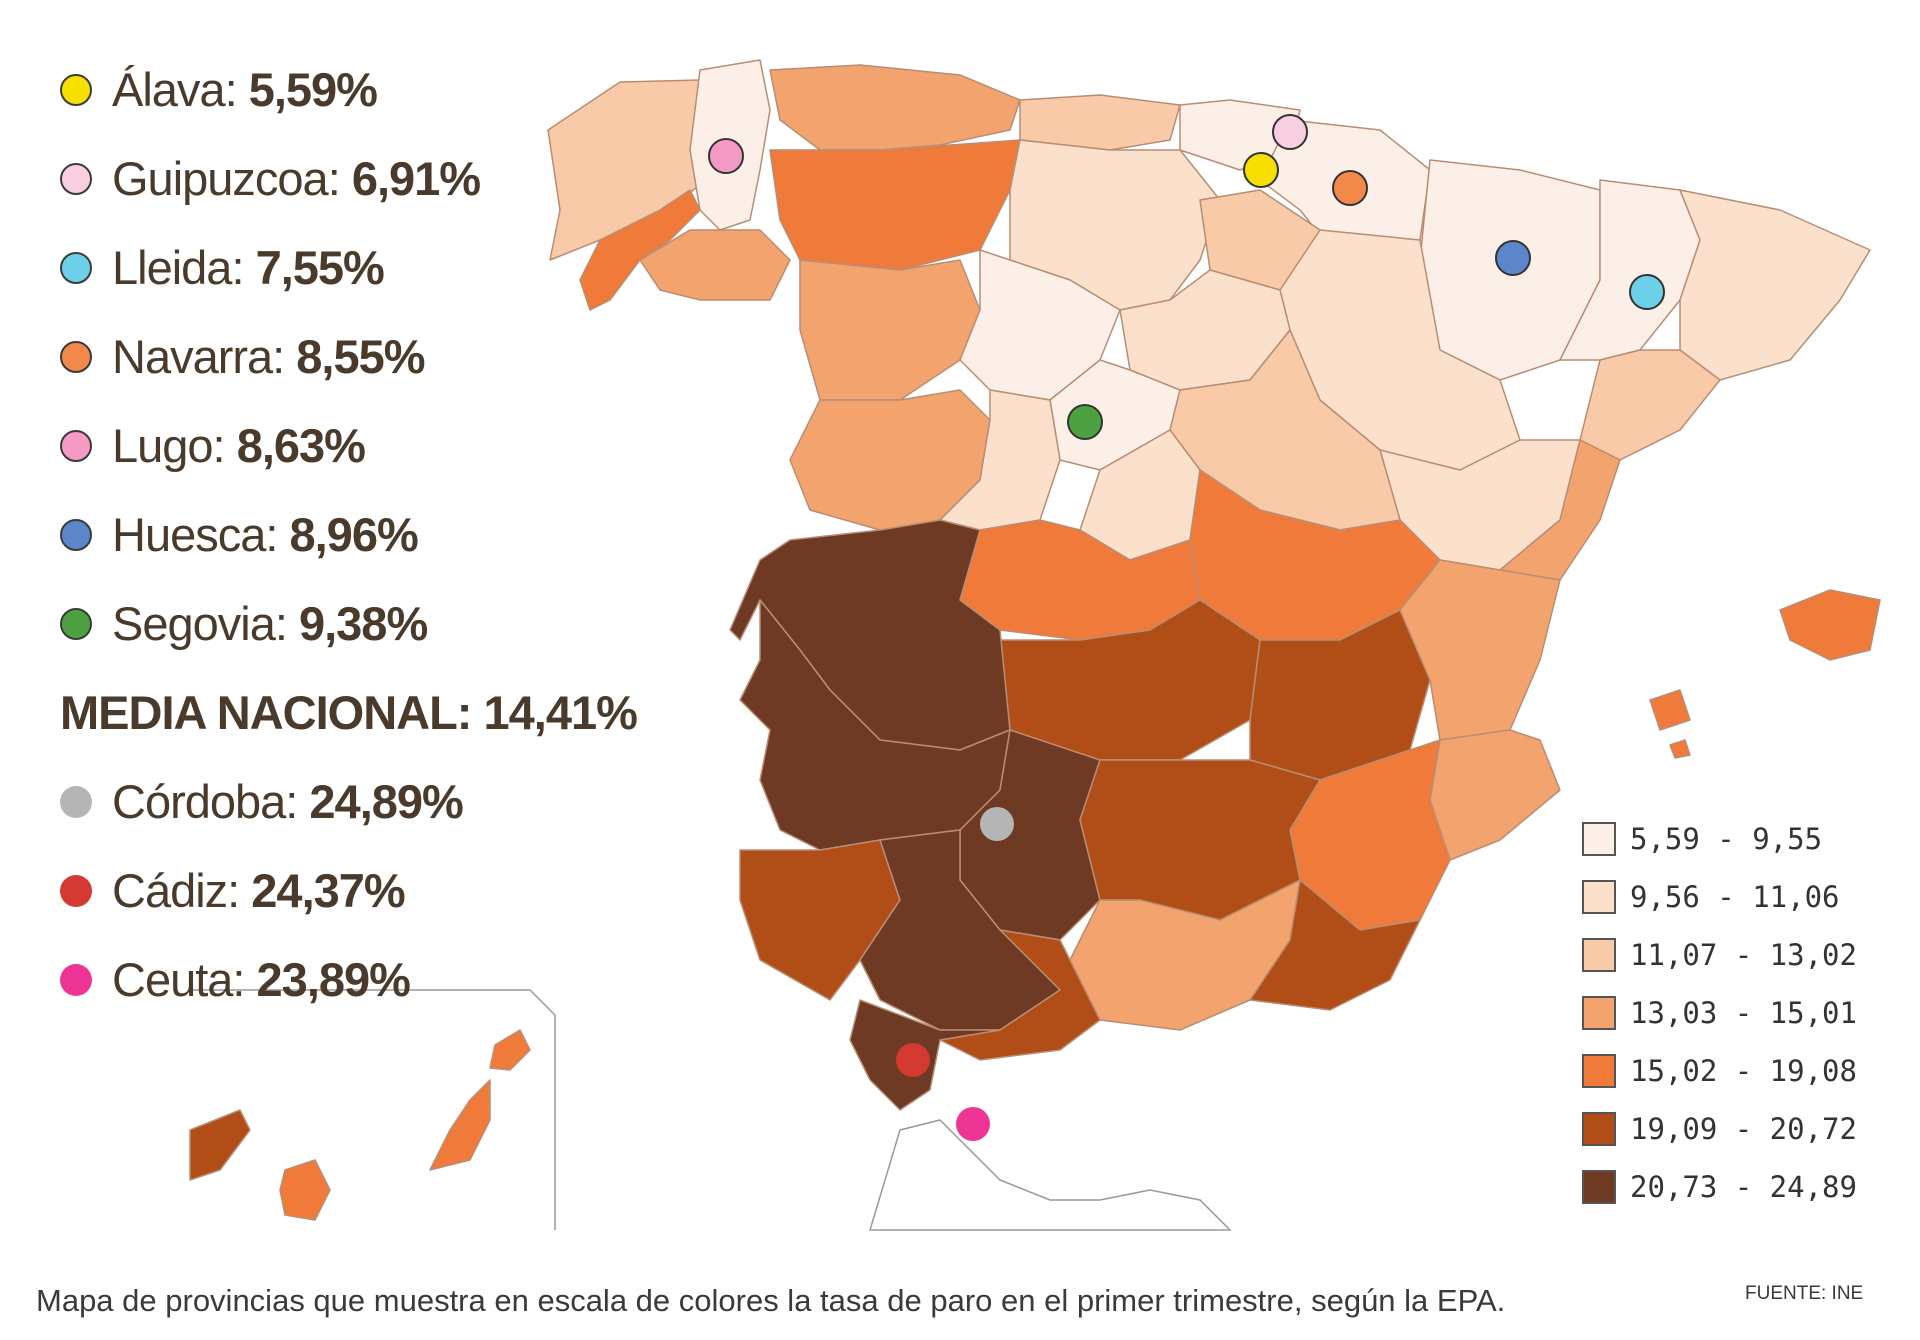 The width and height of the screenshot is (1920, 1340). I want to click on rank-item-segovia: Segovia: 9,38%, so click(390, 623).